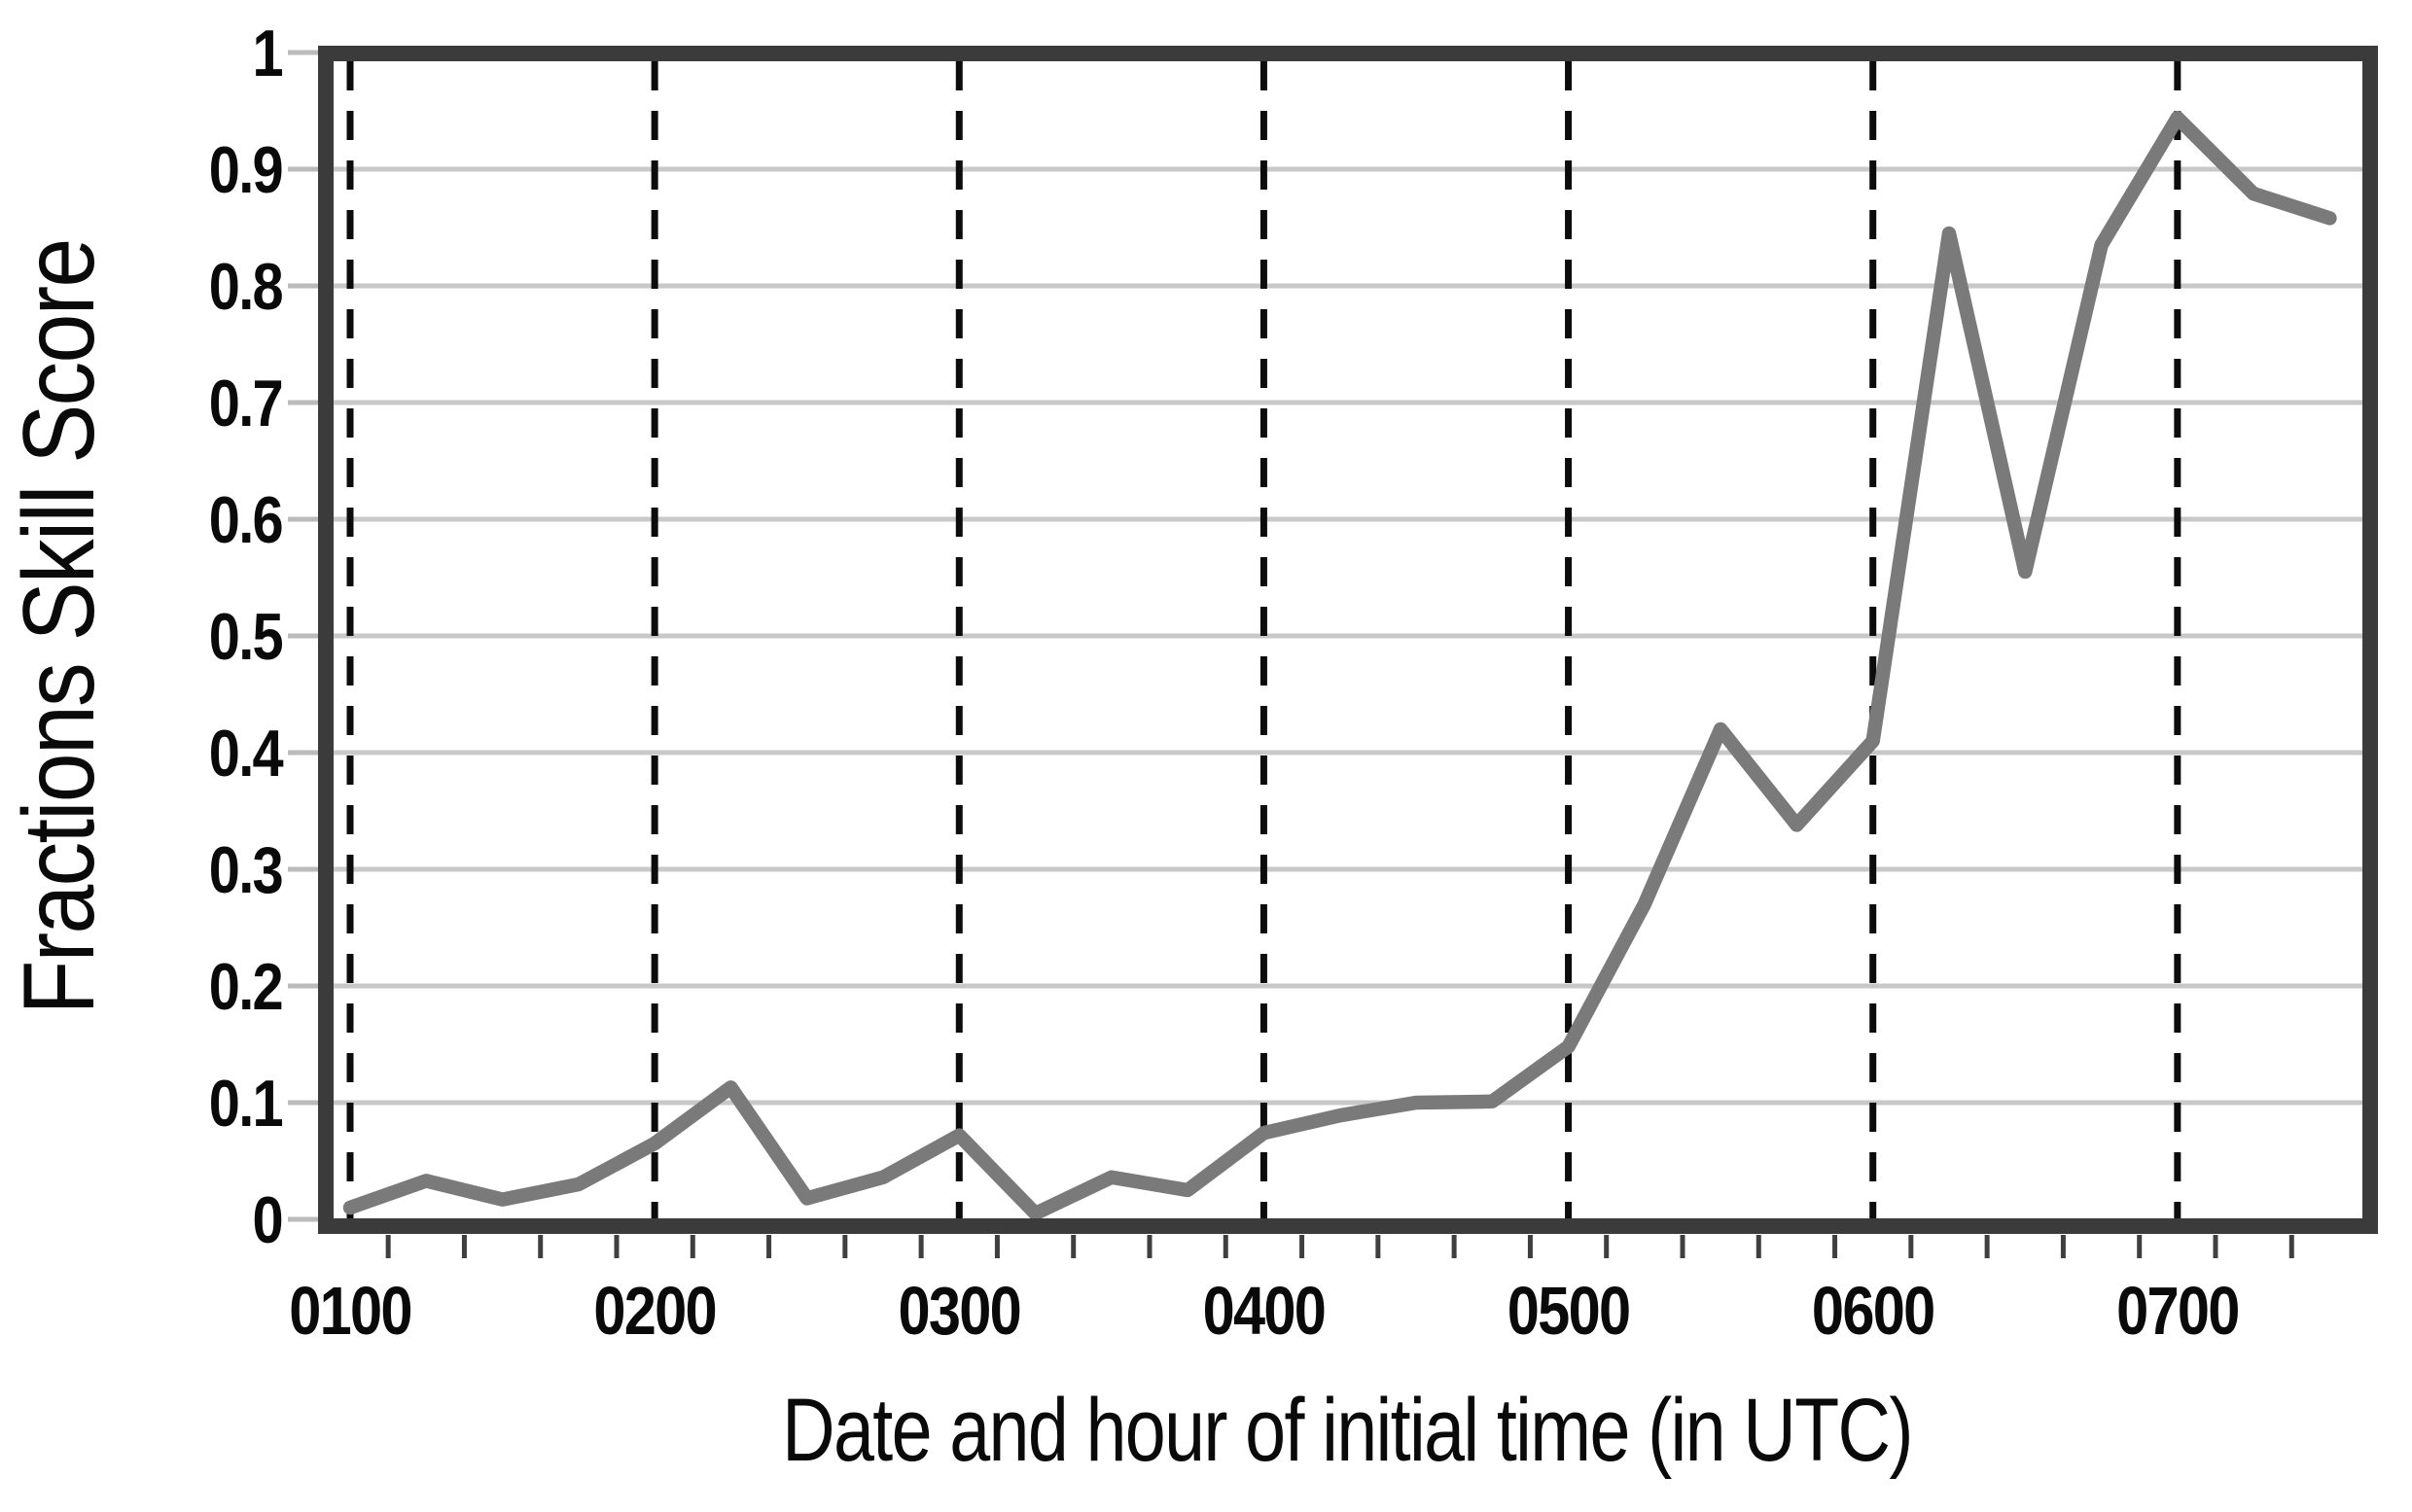 The height and width of the screenshot is (1512, 2412). What do you see at coordinates (59, 627) in the screenshot?
I see `y-axis-title: Fractions Skill Score` at bounding box center [59, 627].